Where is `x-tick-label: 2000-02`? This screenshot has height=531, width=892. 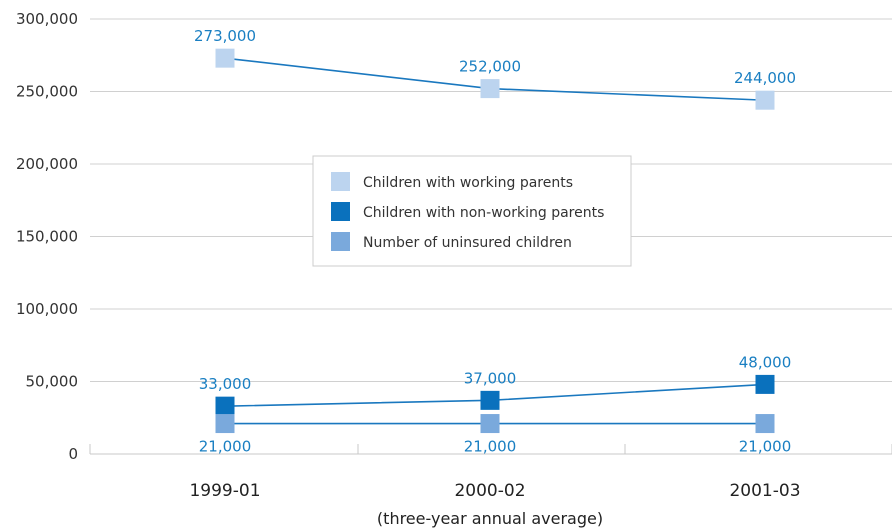 x-tick-label: 2000-02 is located at coordinates (489, 491).